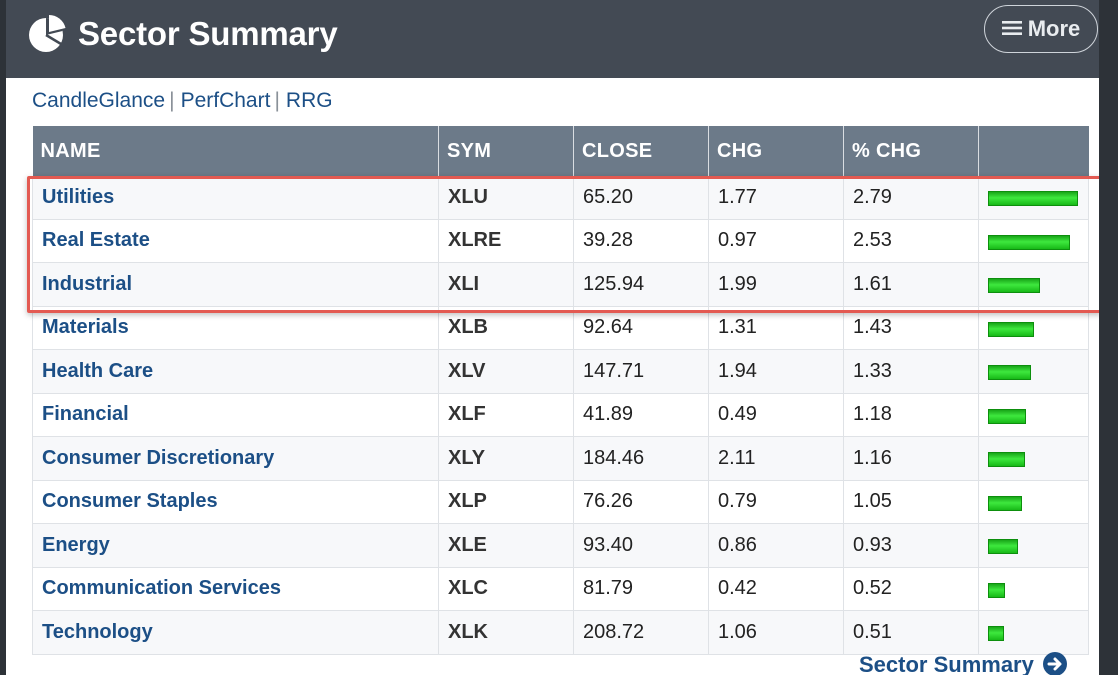  What do you see at coordinates (506, 415) in the screenshot?
I see `symbol-cell: XLF` at bounding box center [506, 415].